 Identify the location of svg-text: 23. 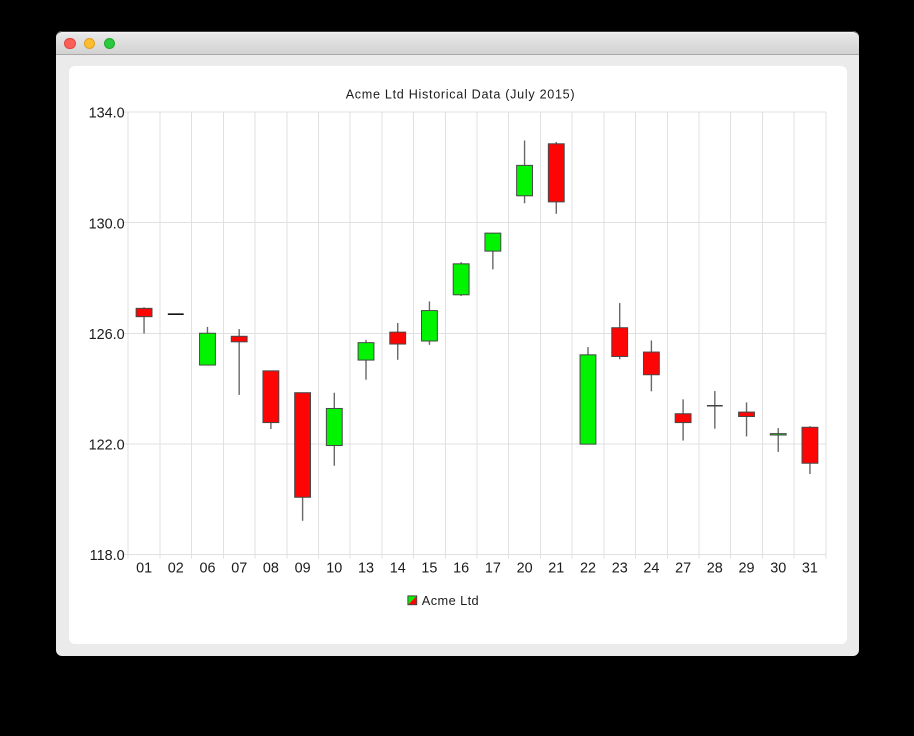
(620, 569).